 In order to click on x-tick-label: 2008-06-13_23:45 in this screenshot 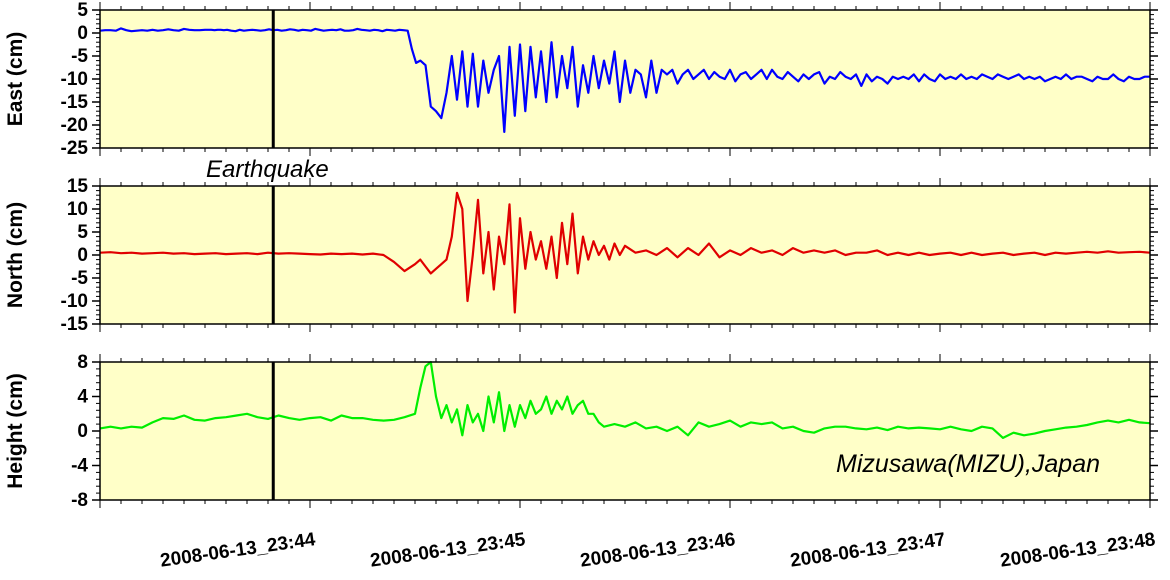, I will do `click(448, 550)`.